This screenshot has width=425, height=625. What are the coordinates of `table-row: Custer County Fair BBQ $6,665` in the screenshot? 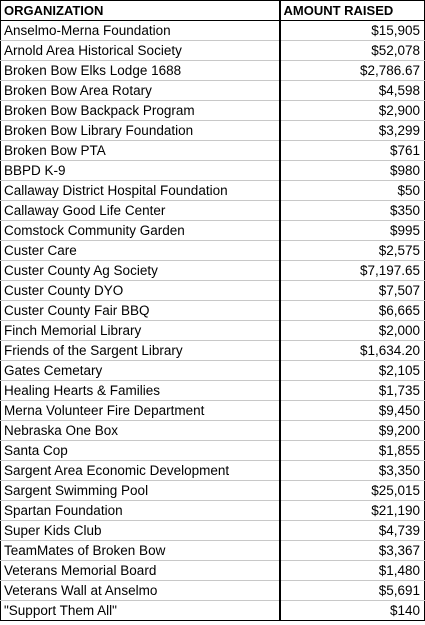 It's located at (212, 310).